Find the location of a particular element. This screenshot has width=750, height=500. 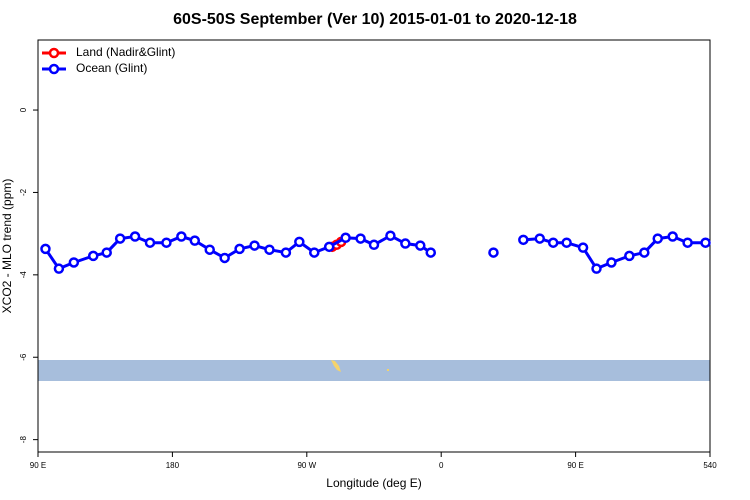

y-tick-label: -4 is located at coordinates (23, 275).